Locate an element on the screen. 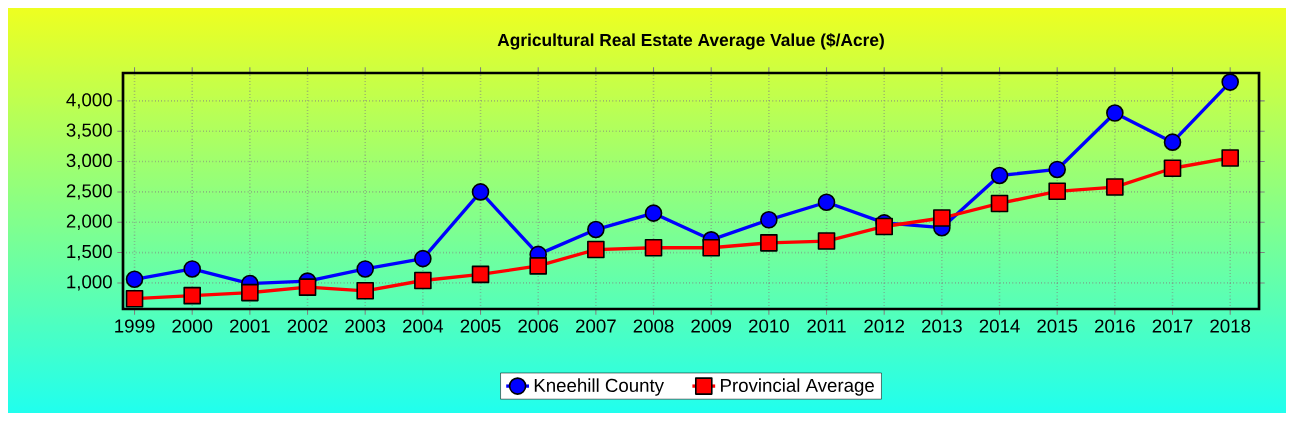  x-tick-label: 2004 is located at coordinates (423, 326).